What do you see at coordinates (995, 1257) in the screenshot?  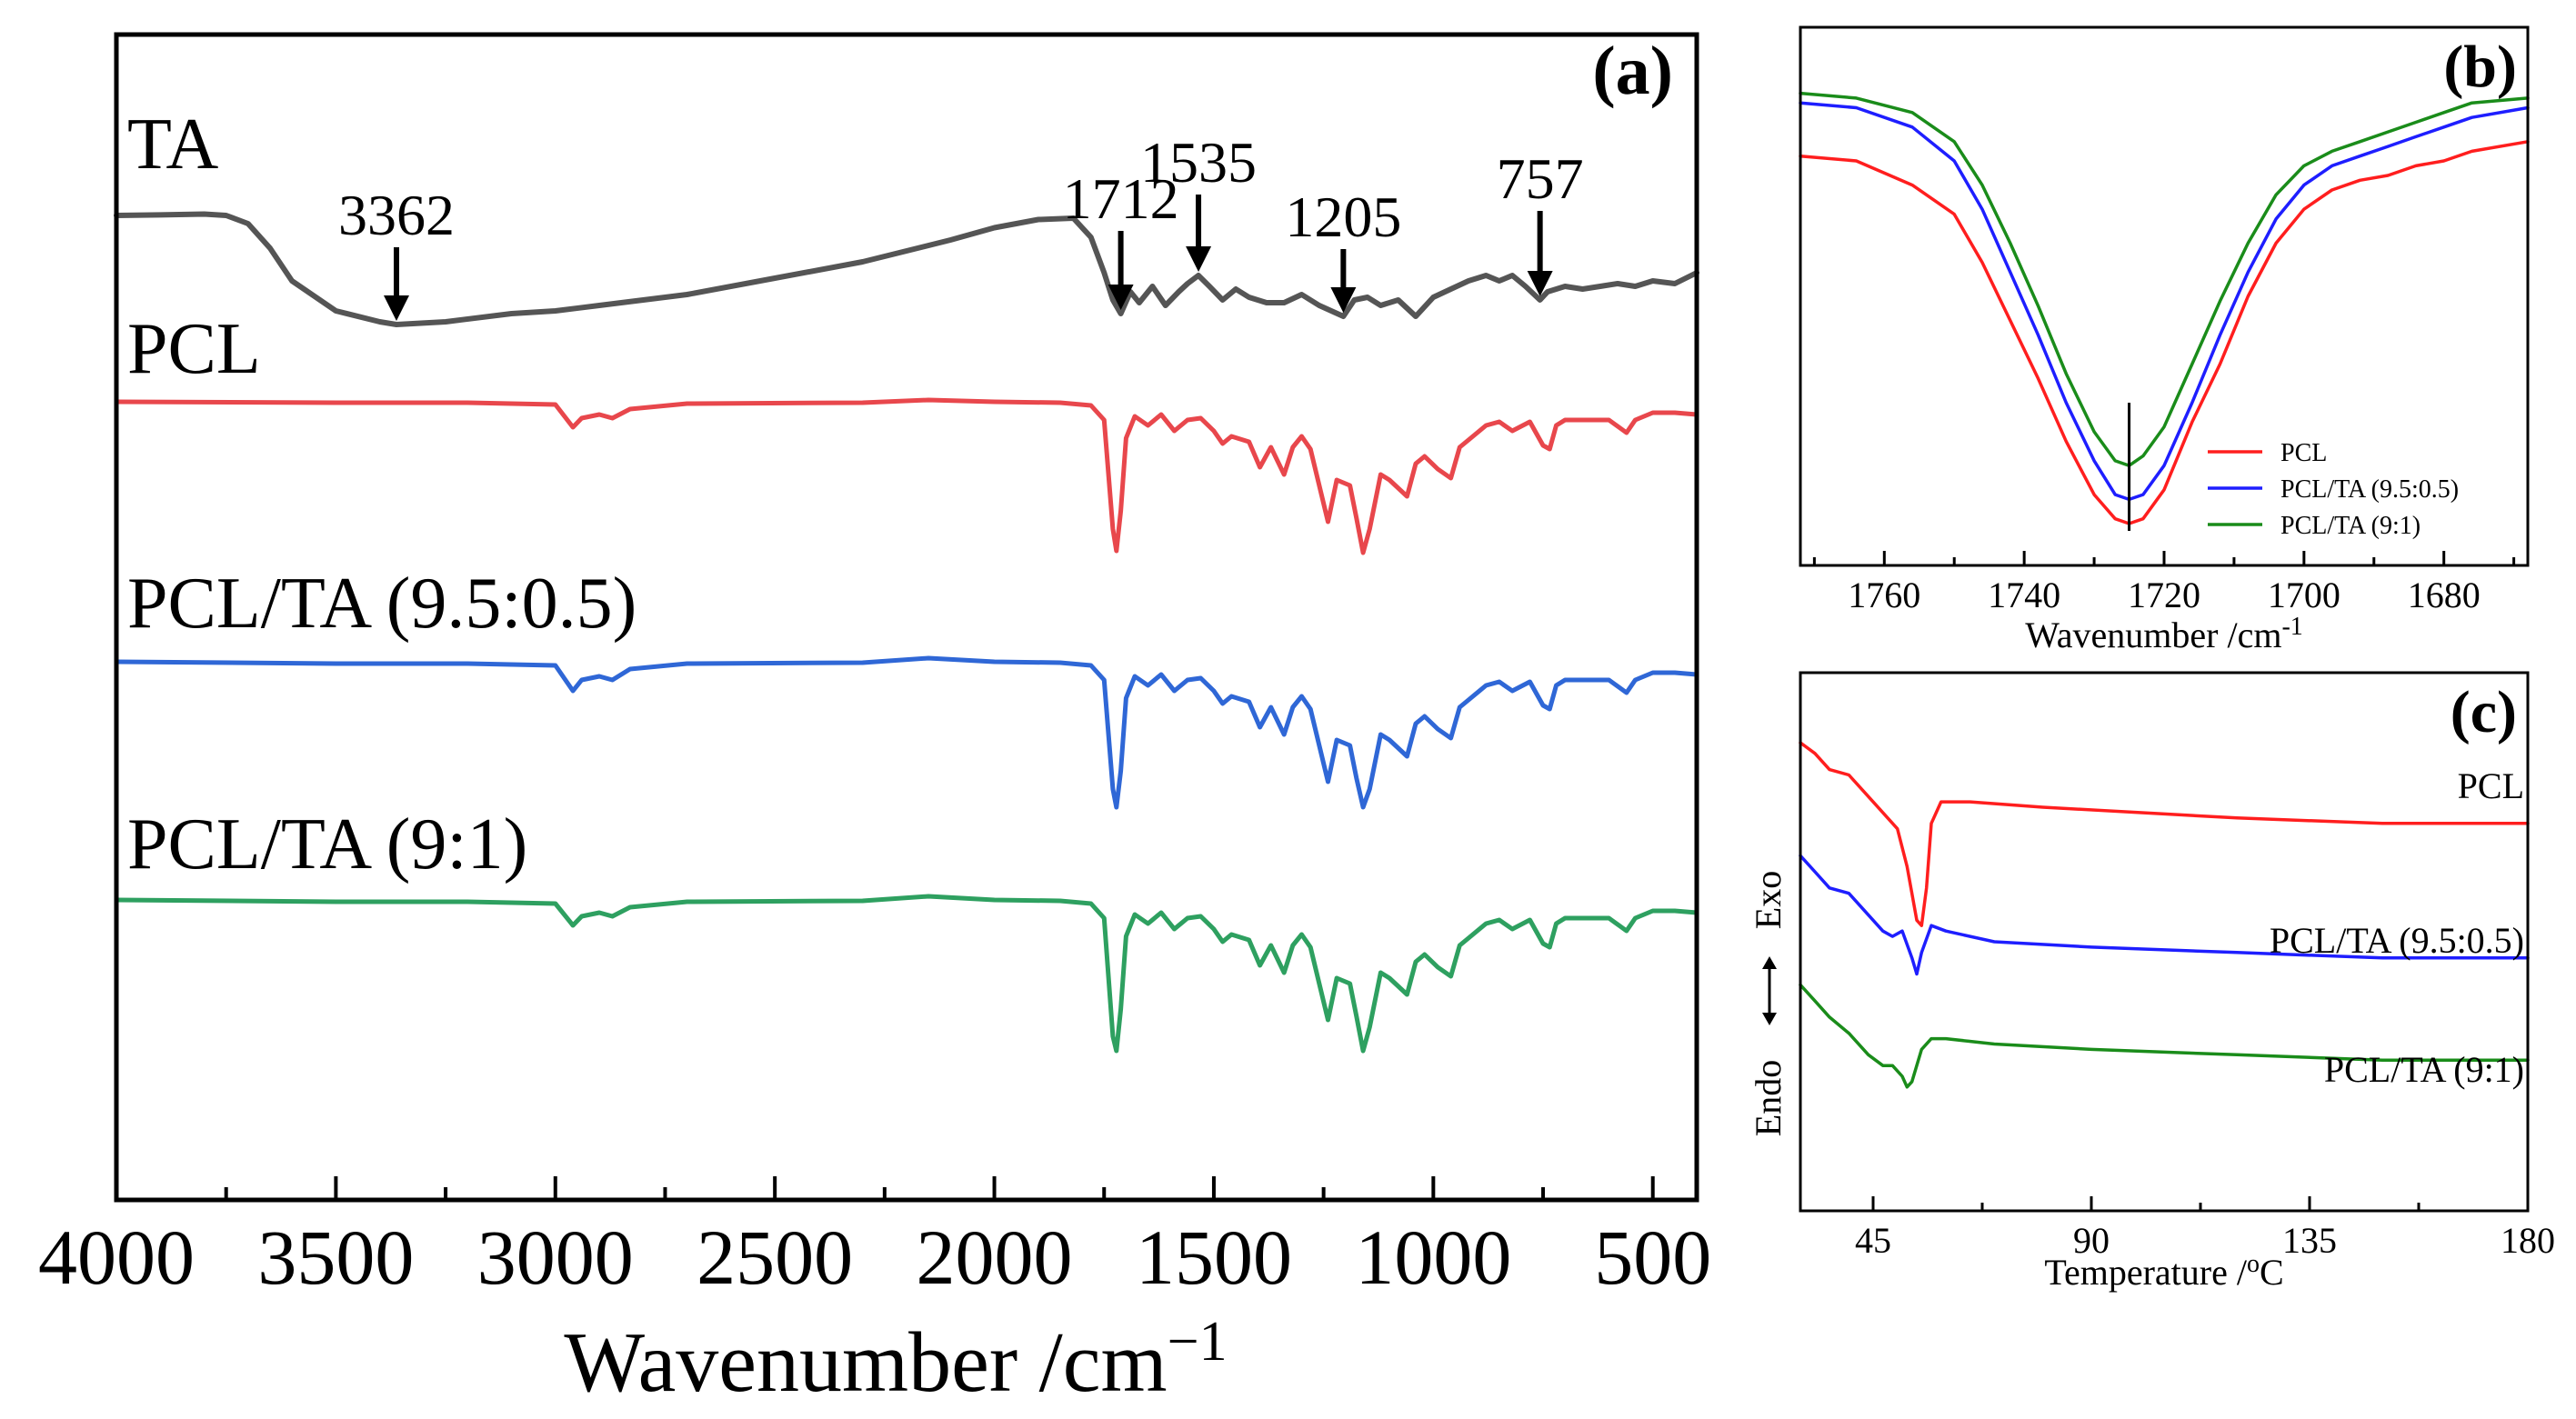 I see `panel-a-x-tick-label: 2000` at bounding box center [995, 1257].